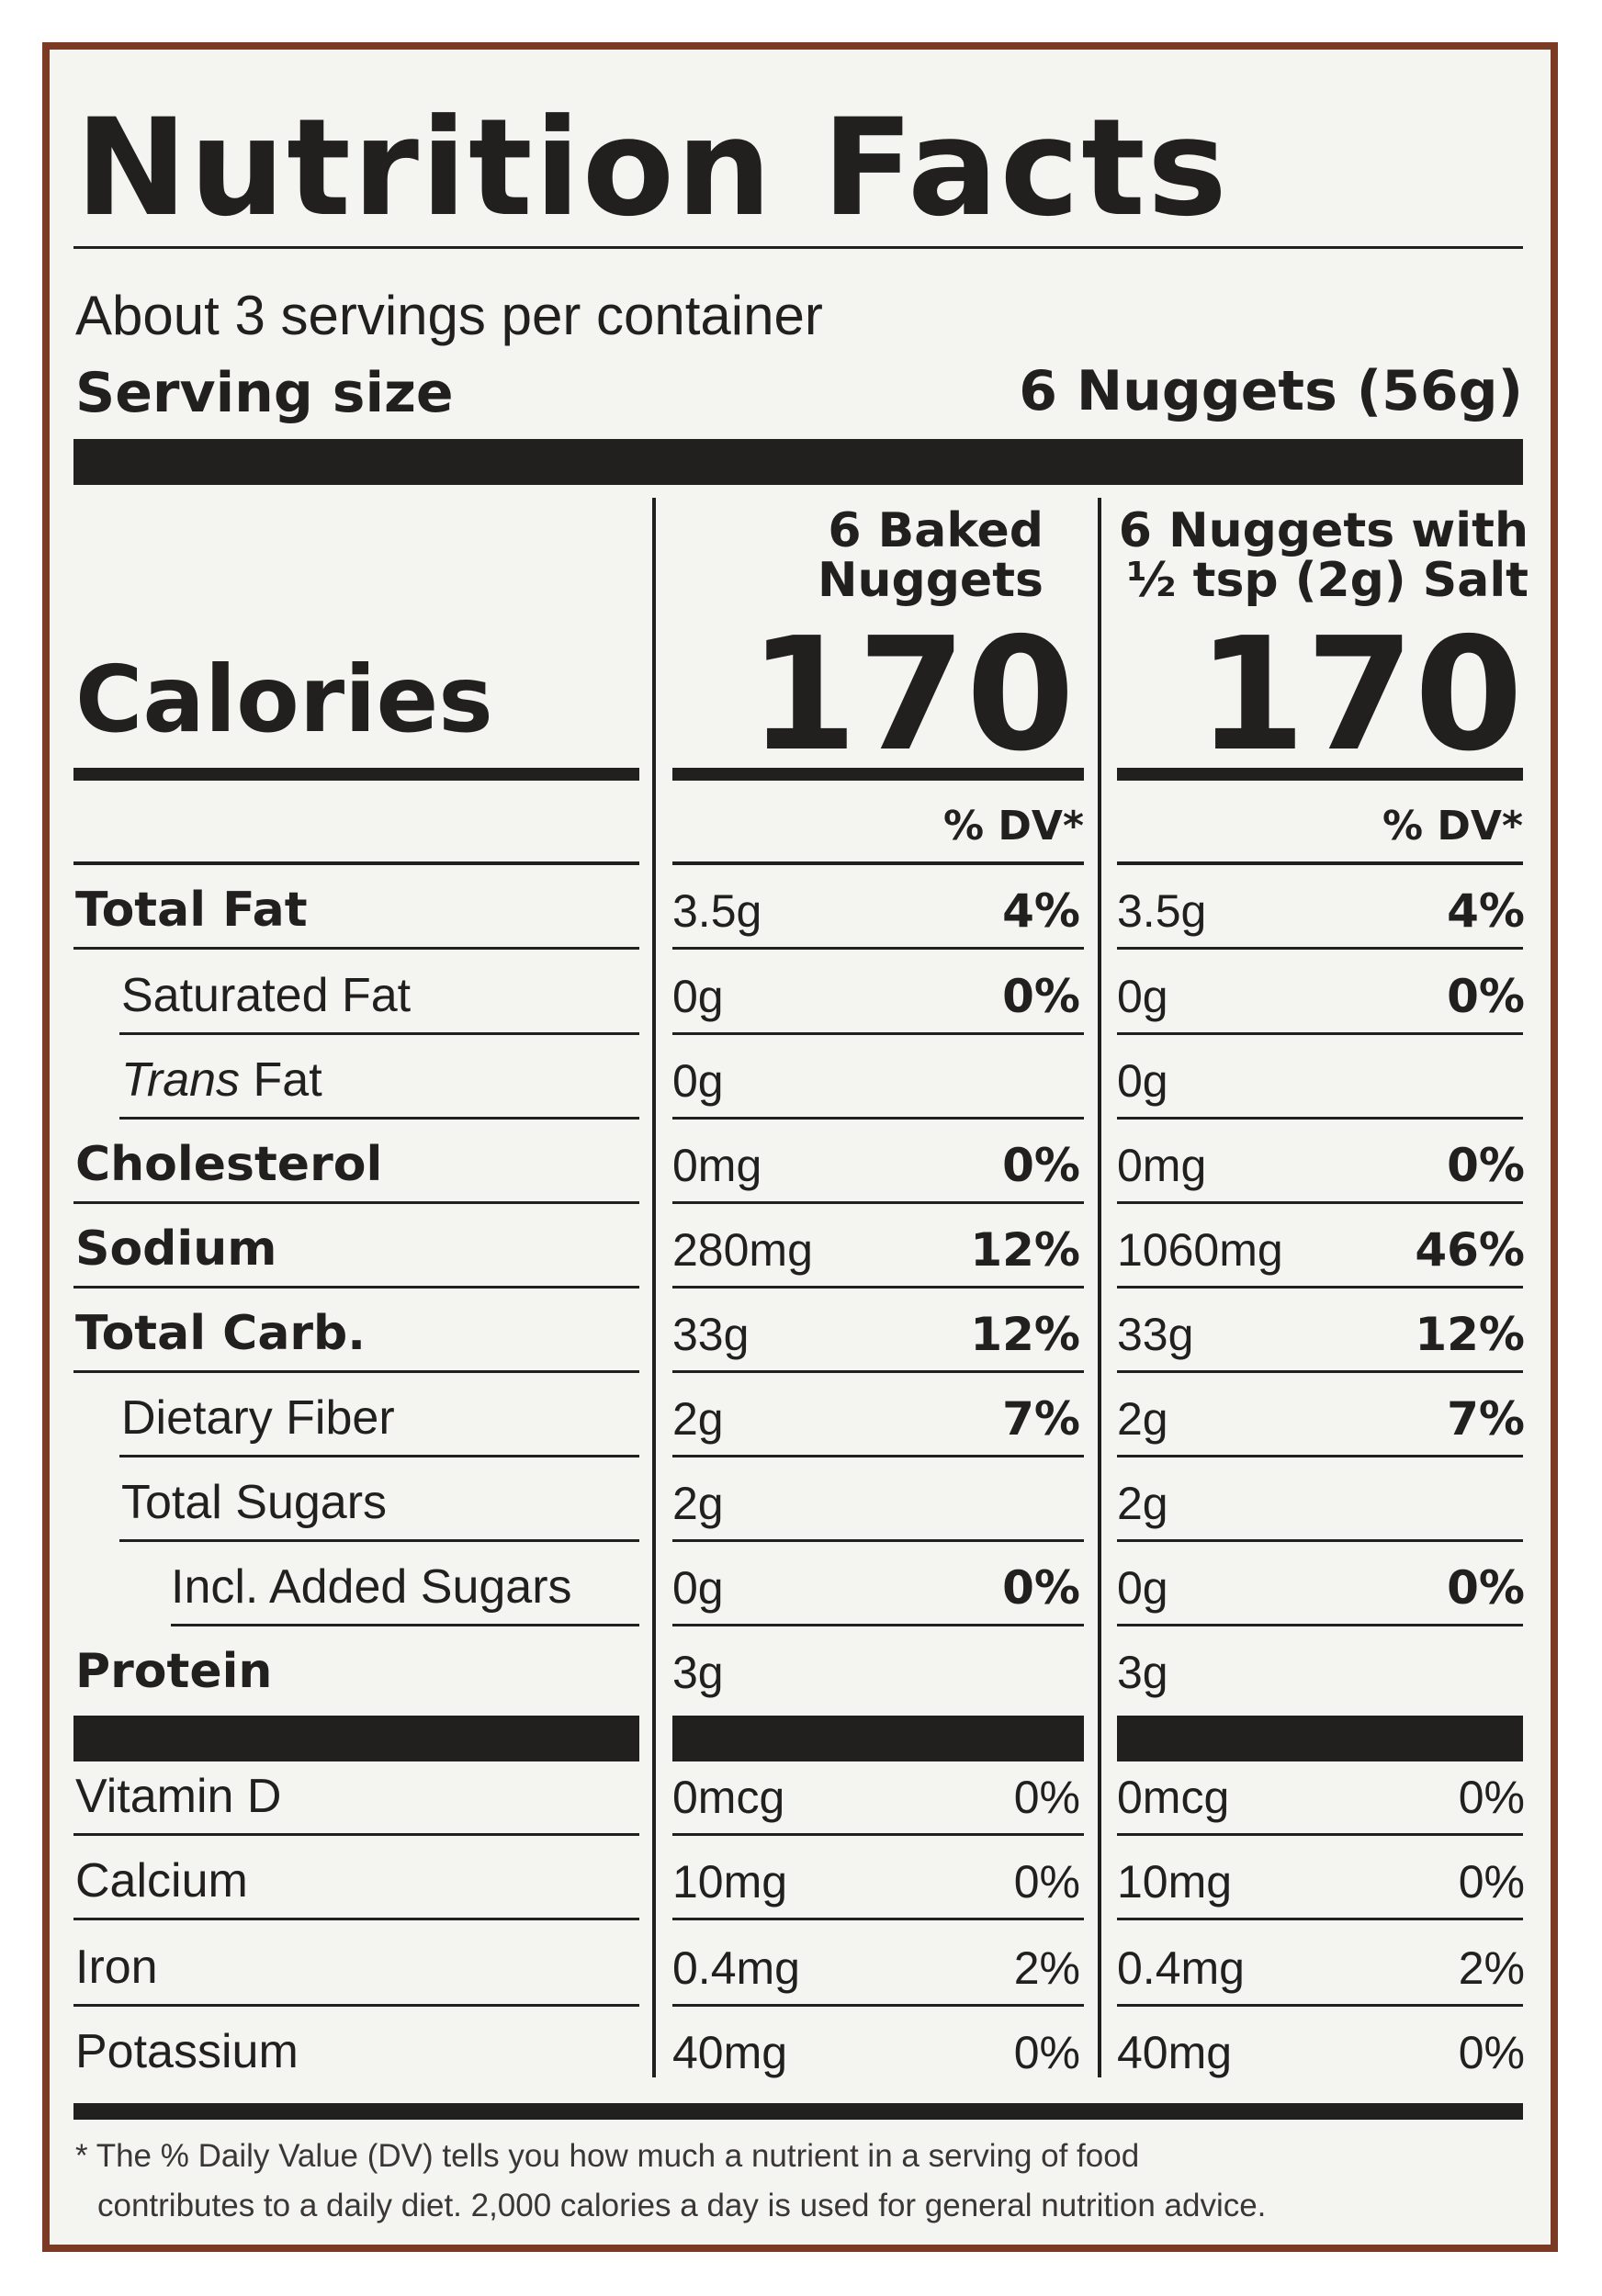  Describe the element at coordinates (191, 910) in the screenshot. I see `nutrient-name: Total Fat` at that location.